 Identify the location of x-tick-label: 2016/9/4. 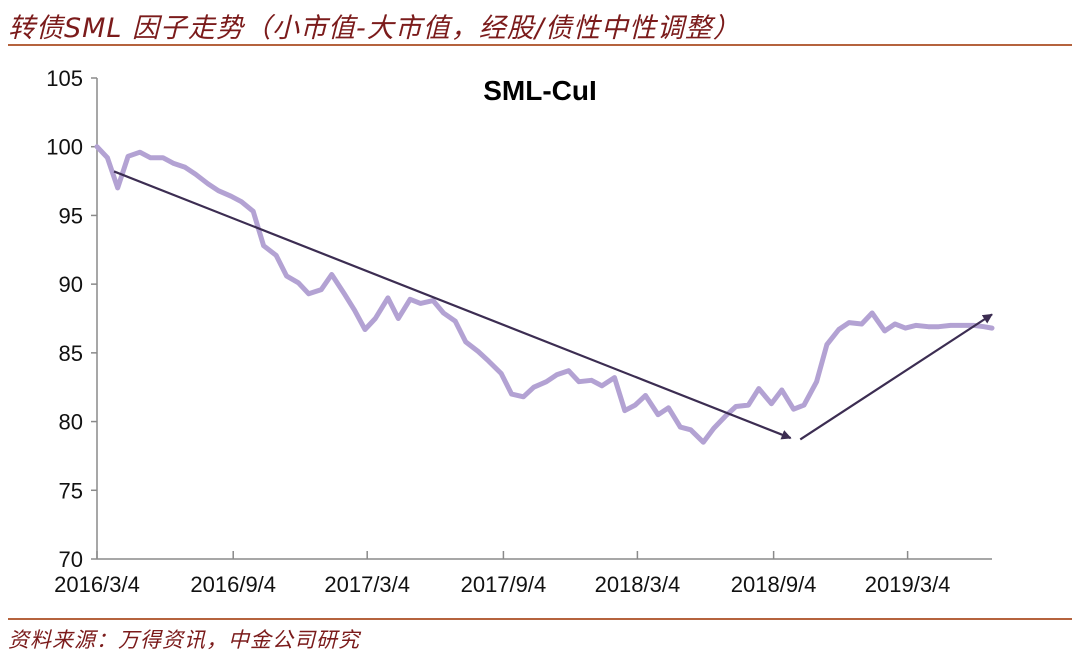
(233, 584).